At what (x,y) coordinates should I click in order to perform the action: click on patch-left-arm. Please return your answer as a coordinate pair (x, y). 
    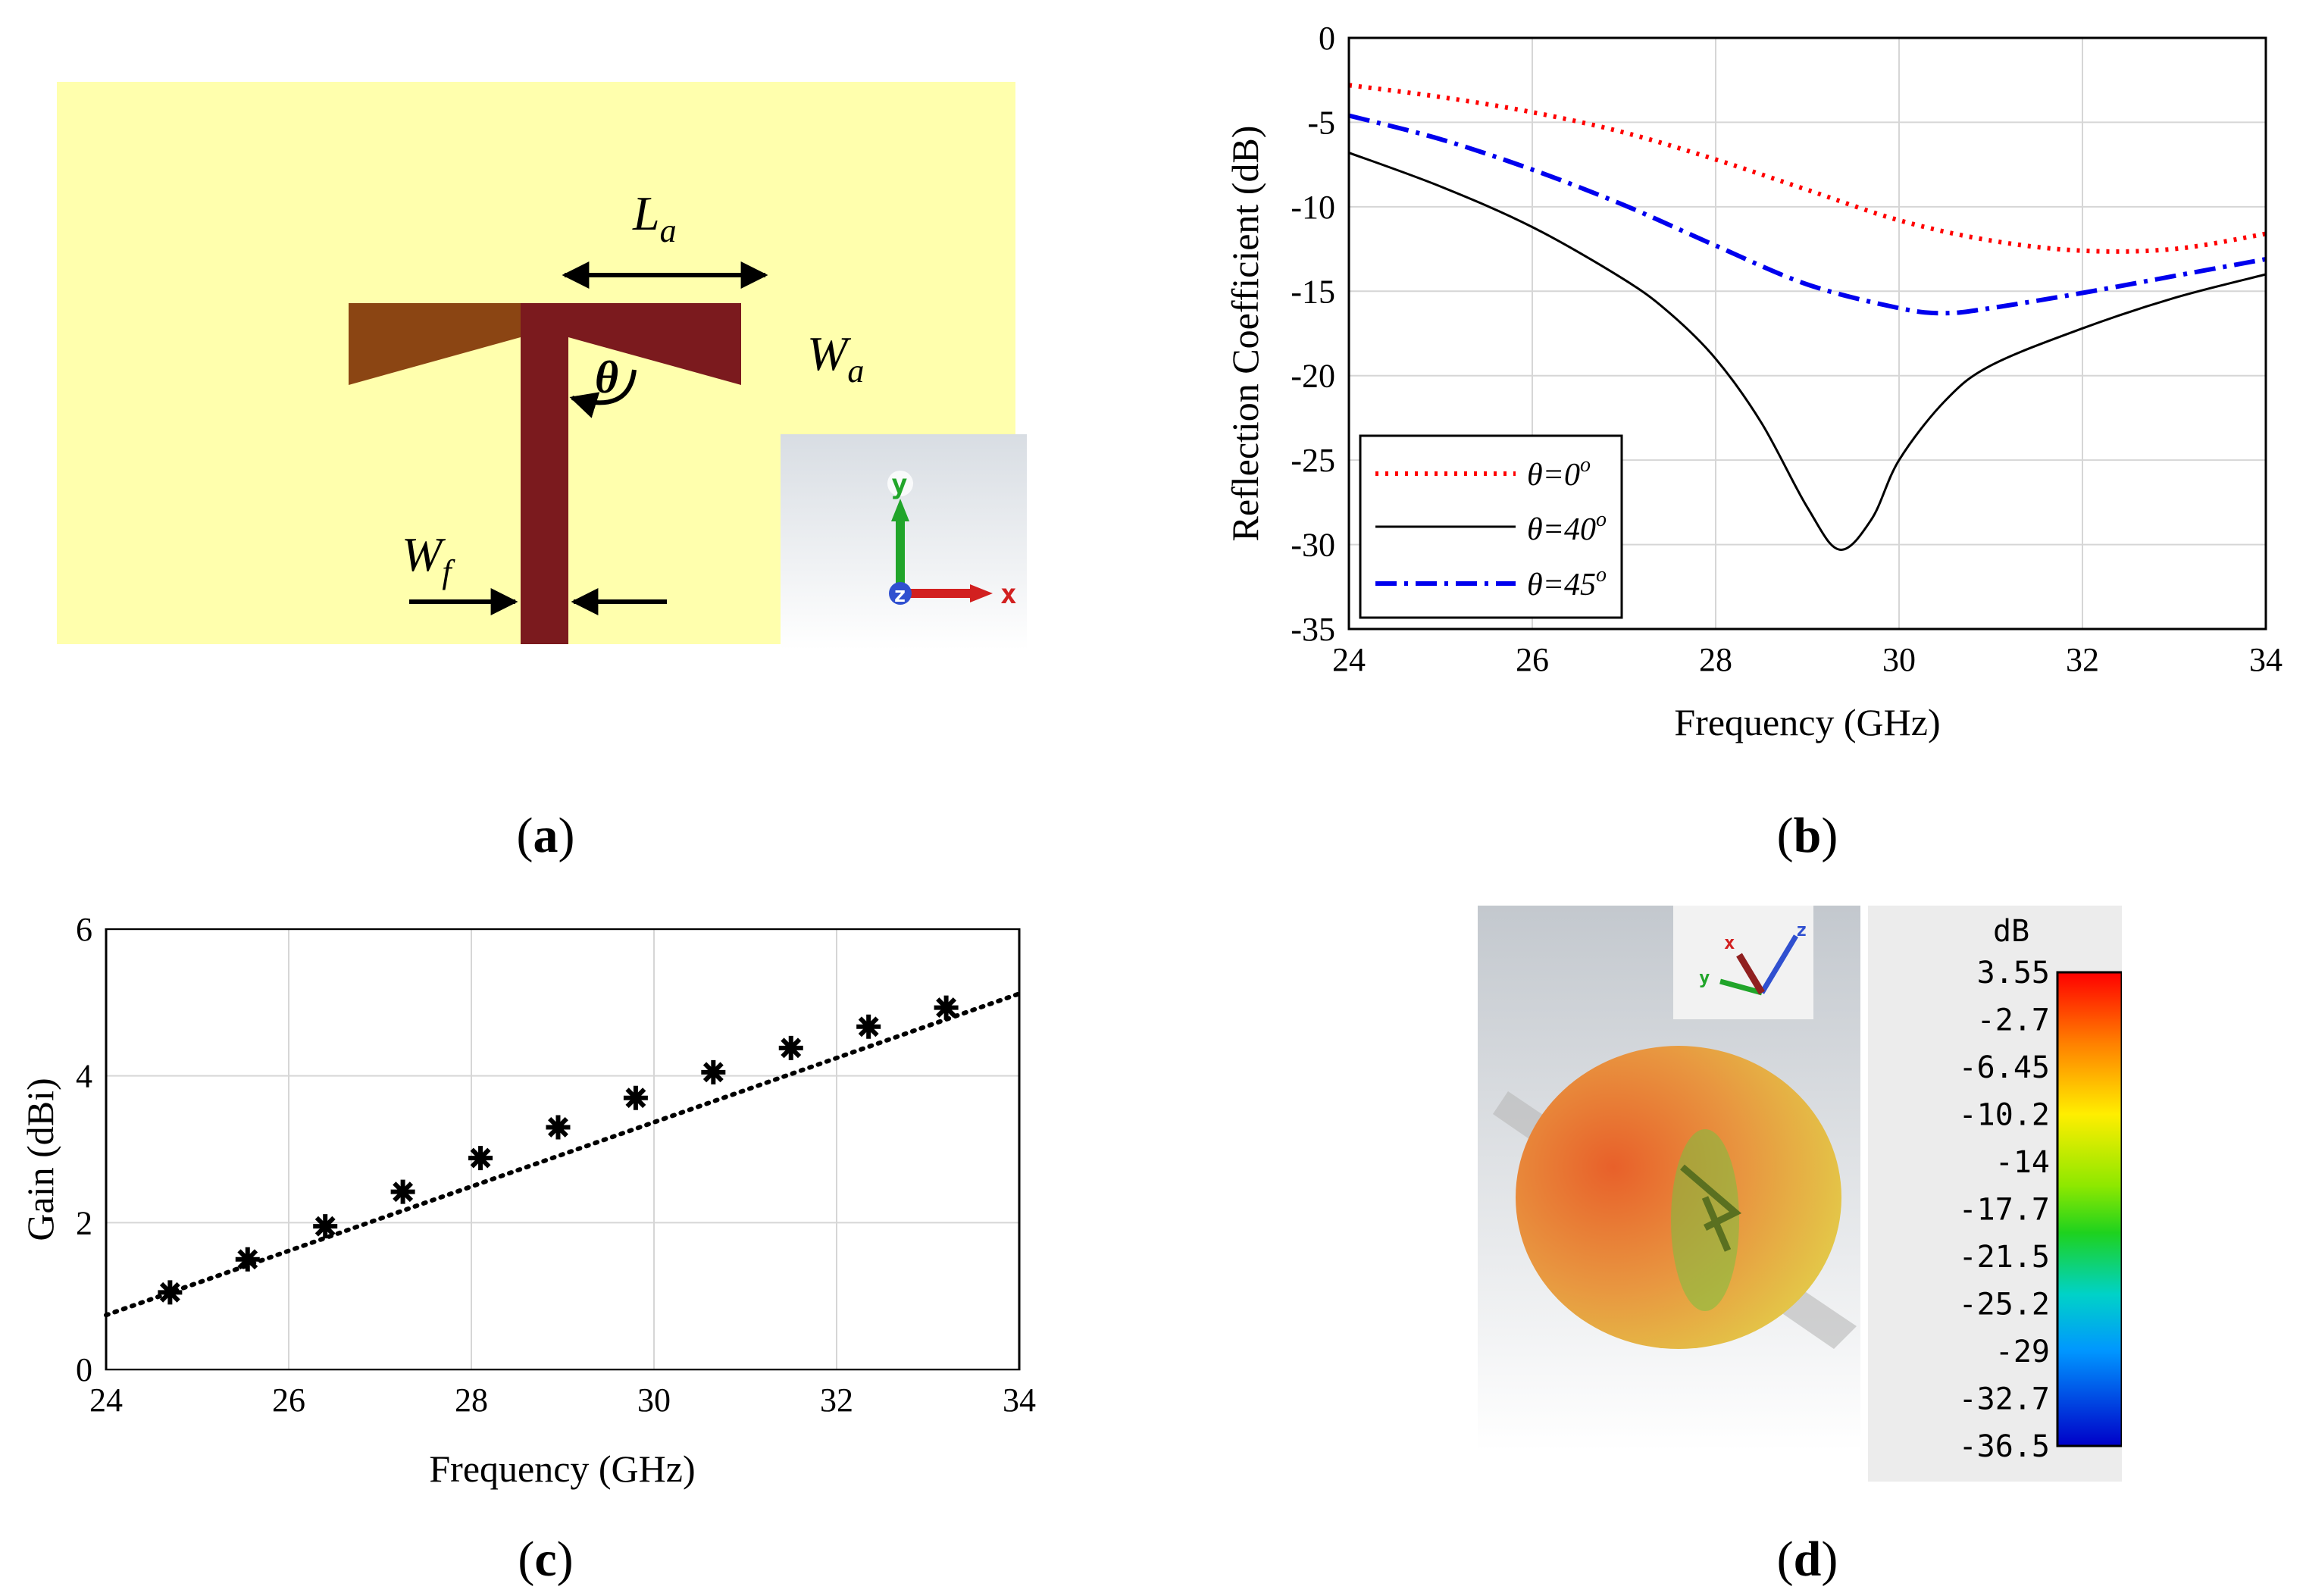
    Looking at the image, I should click on (435, 344).